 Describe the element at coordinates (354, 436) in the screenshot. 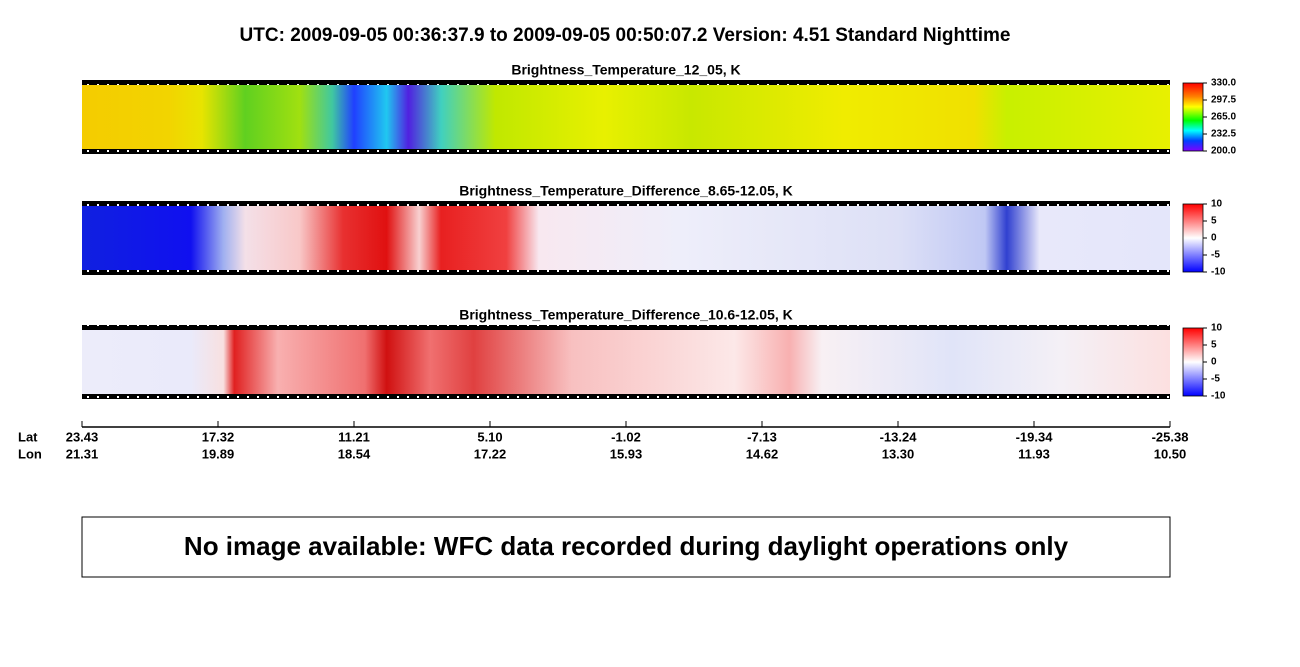

I see `lat-label: 11.21` at that location.